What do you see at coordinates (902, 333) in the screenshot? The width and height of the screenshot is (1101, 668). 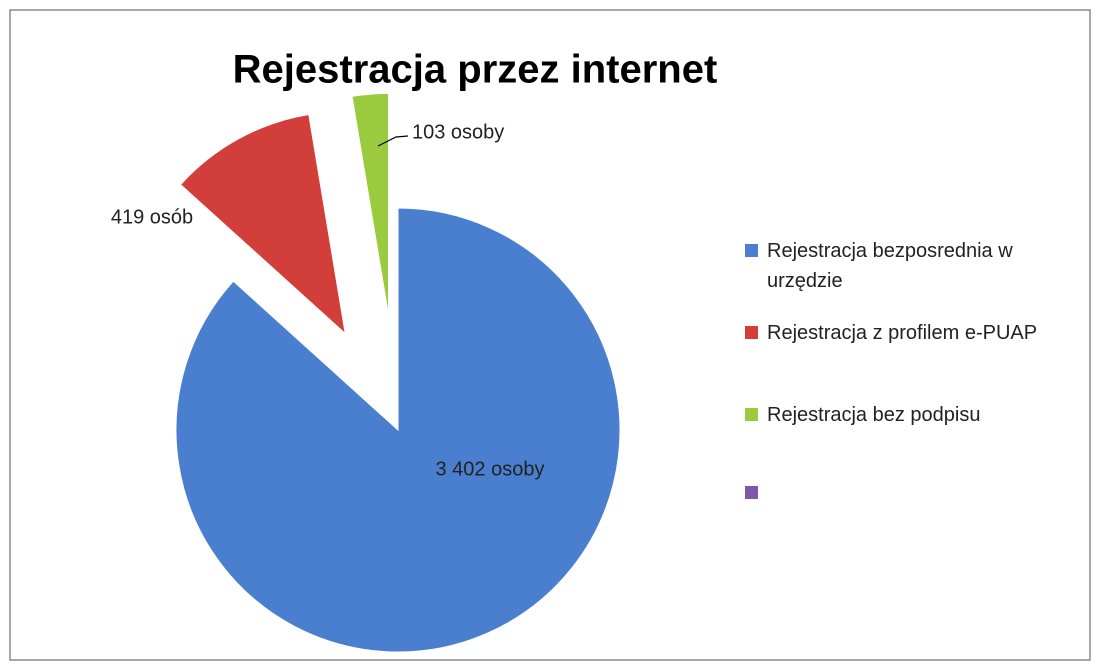 I see `legend-label: Rejestracja z profilem e-PUAP` at bounding box center [902, 333].